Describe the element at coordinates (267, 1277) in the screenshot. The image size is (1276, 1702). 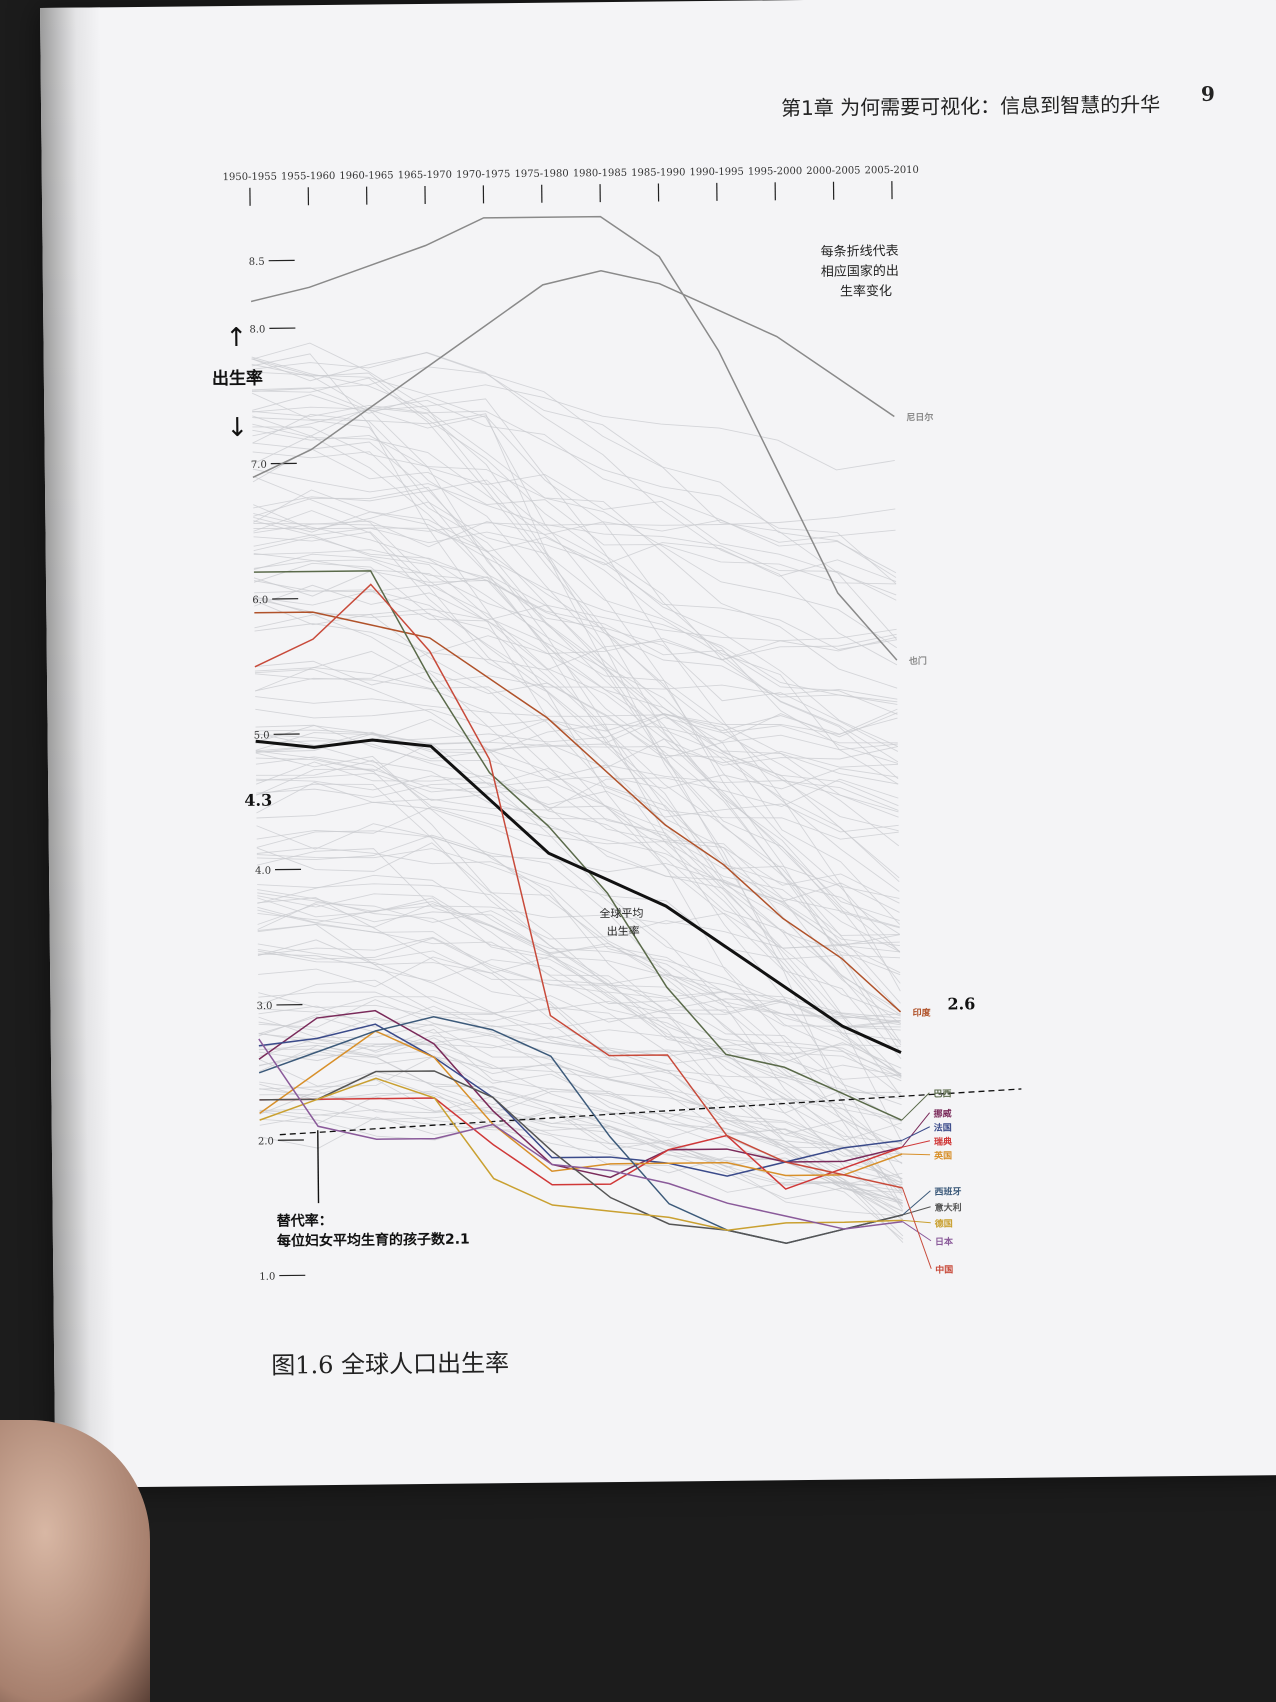
I see `y-tick-label: 1.0` at that location.